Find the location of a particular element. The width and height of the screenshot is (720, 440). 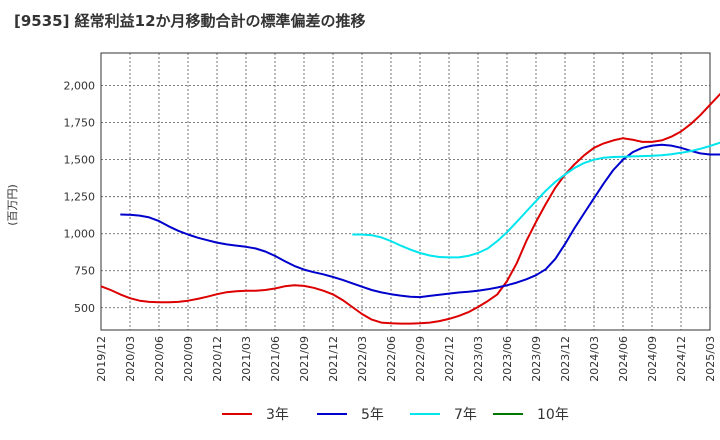

x-tick-label: 2025/03 is located at coordinates (710, 359).